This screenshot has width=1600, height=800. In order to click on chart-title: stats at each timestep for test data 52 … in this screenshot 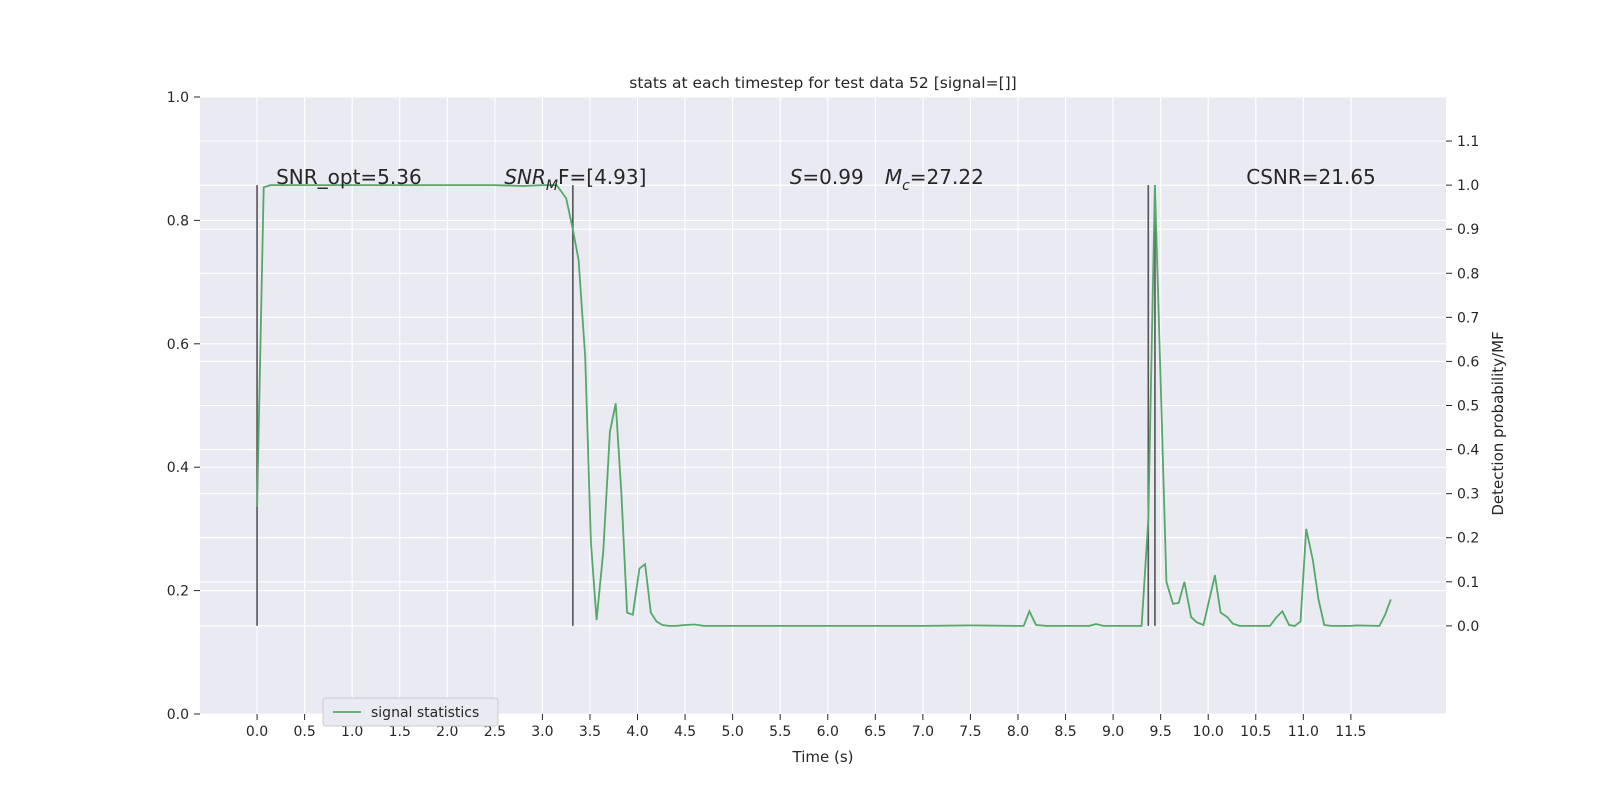, I will do `click(822, 83)`.